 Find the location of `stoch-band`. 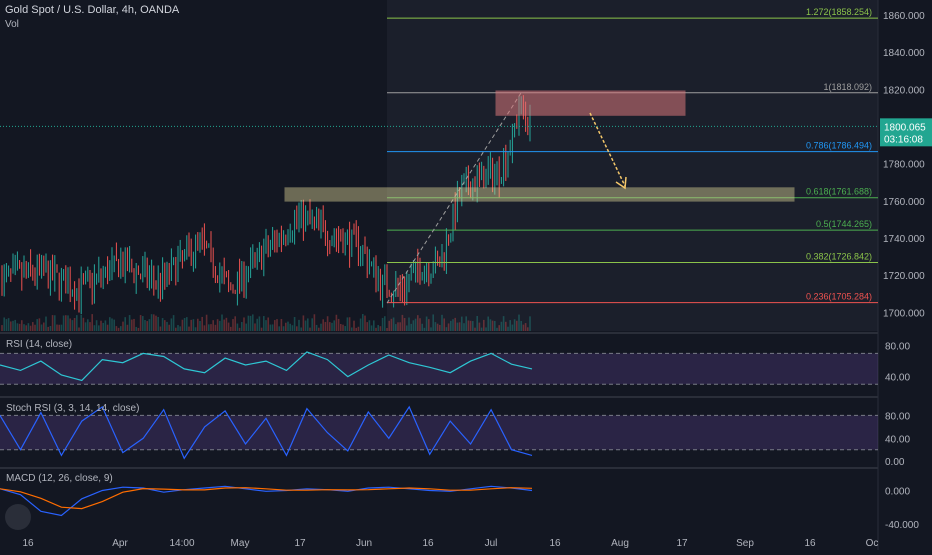

stoch-band is located at coordinates (439, 432).